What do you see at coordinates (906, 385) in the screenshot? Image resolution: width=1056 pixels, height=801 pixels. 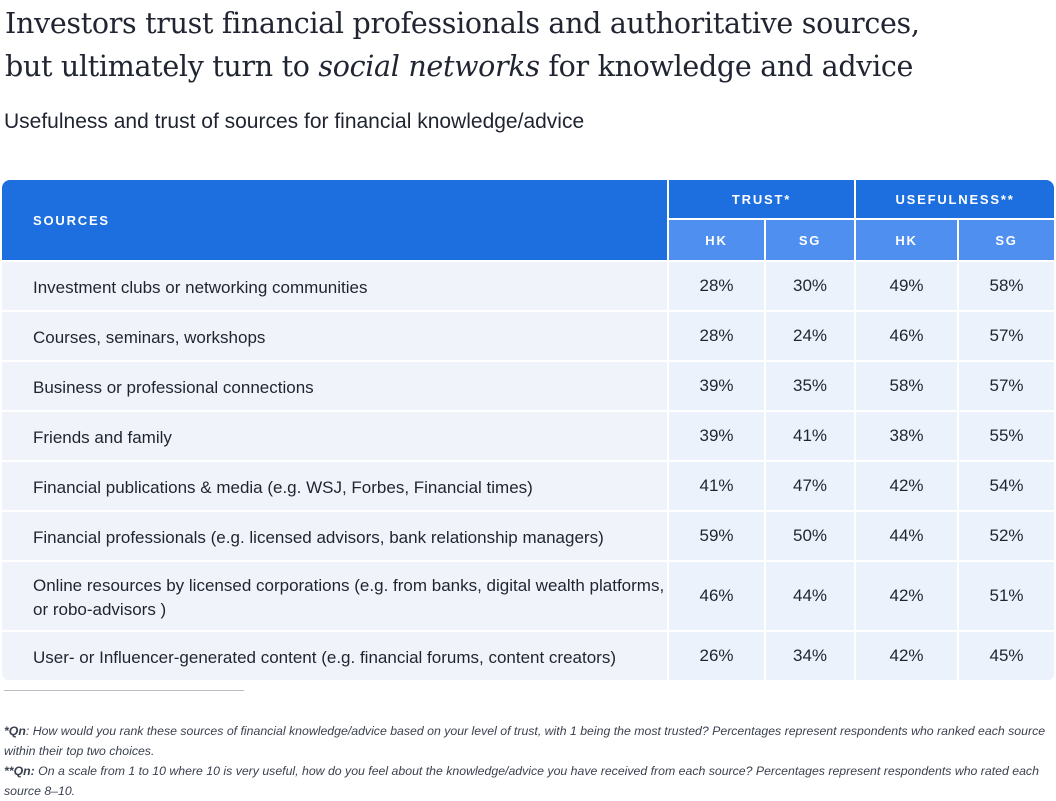 I see `usefulness-hk-cell: 58%` at bounding box center [906, 385].